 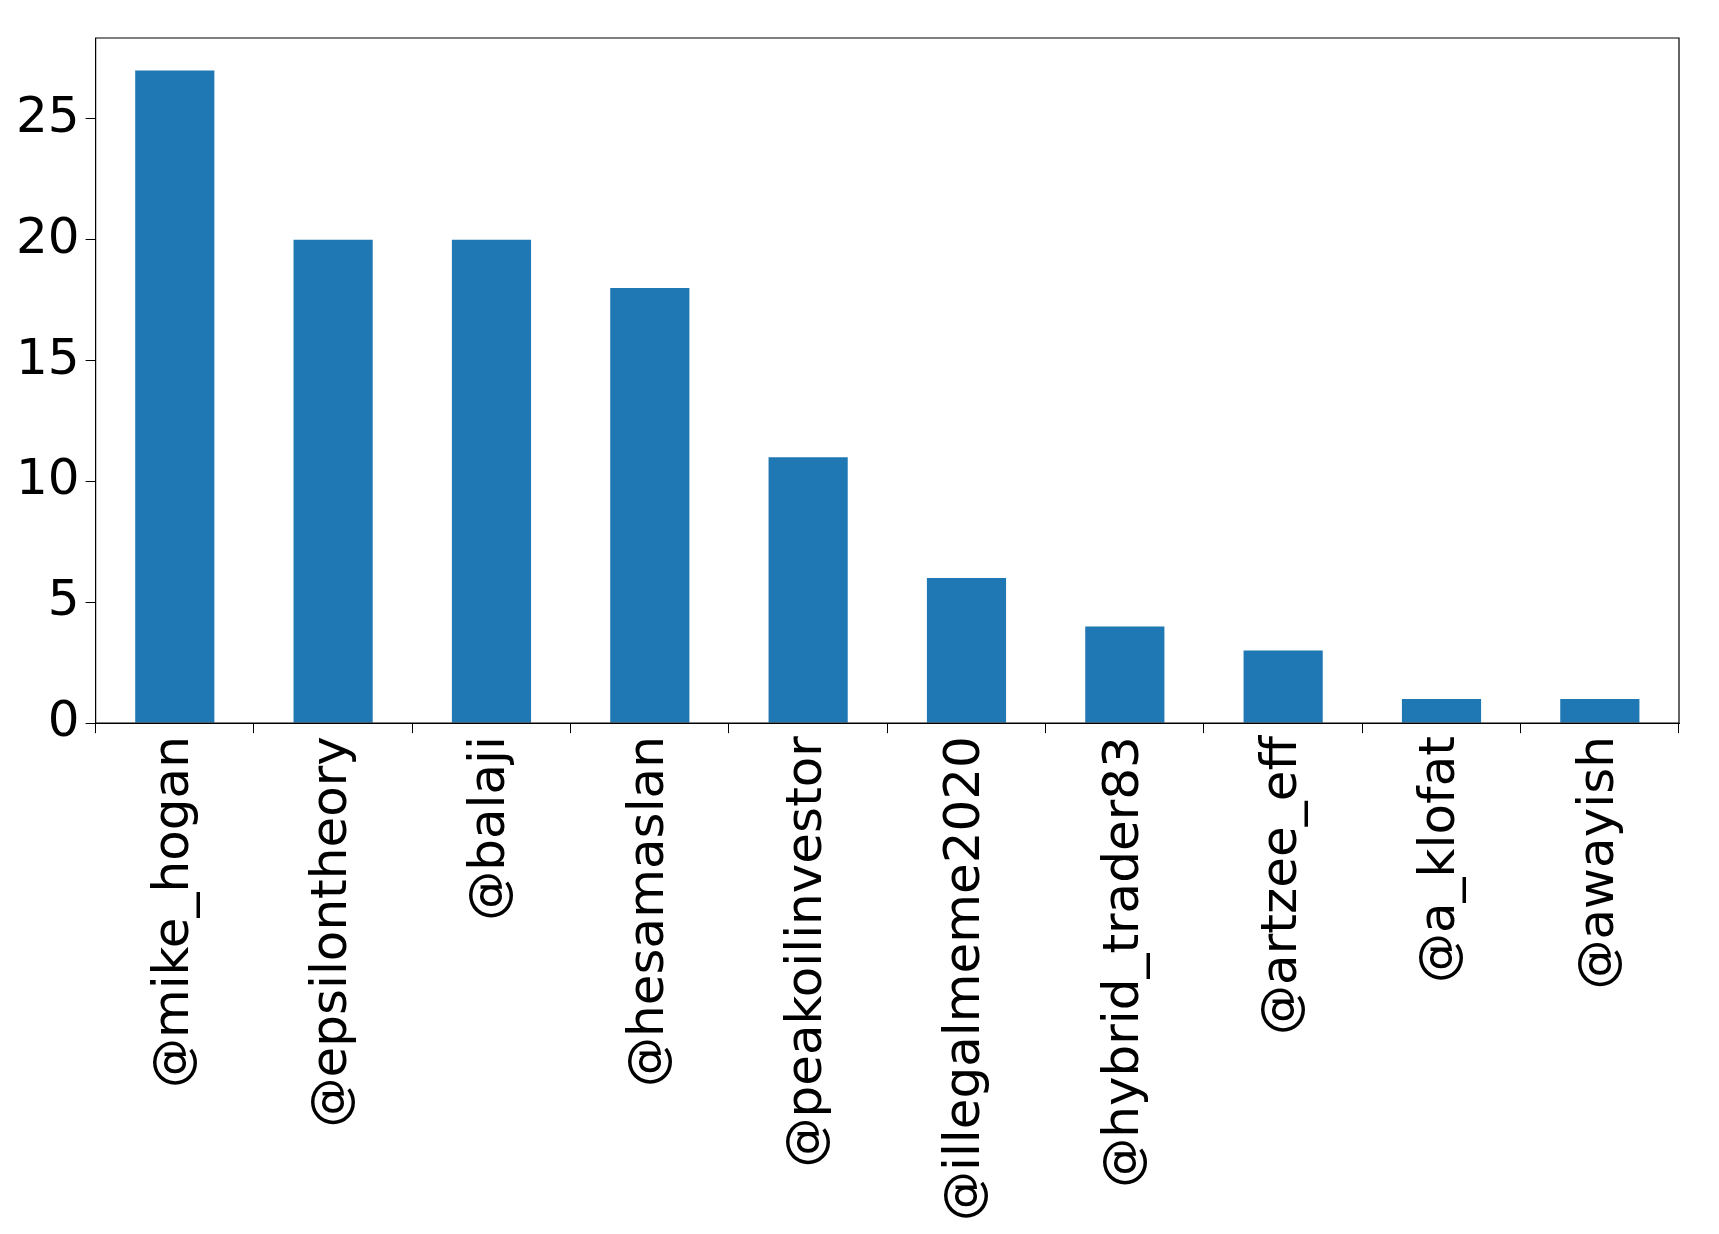 What do you see at coordinates (645, 911) in the screenshot?
I see `x-tick-label: @hesamaslan` at bounding box center [645, 911].